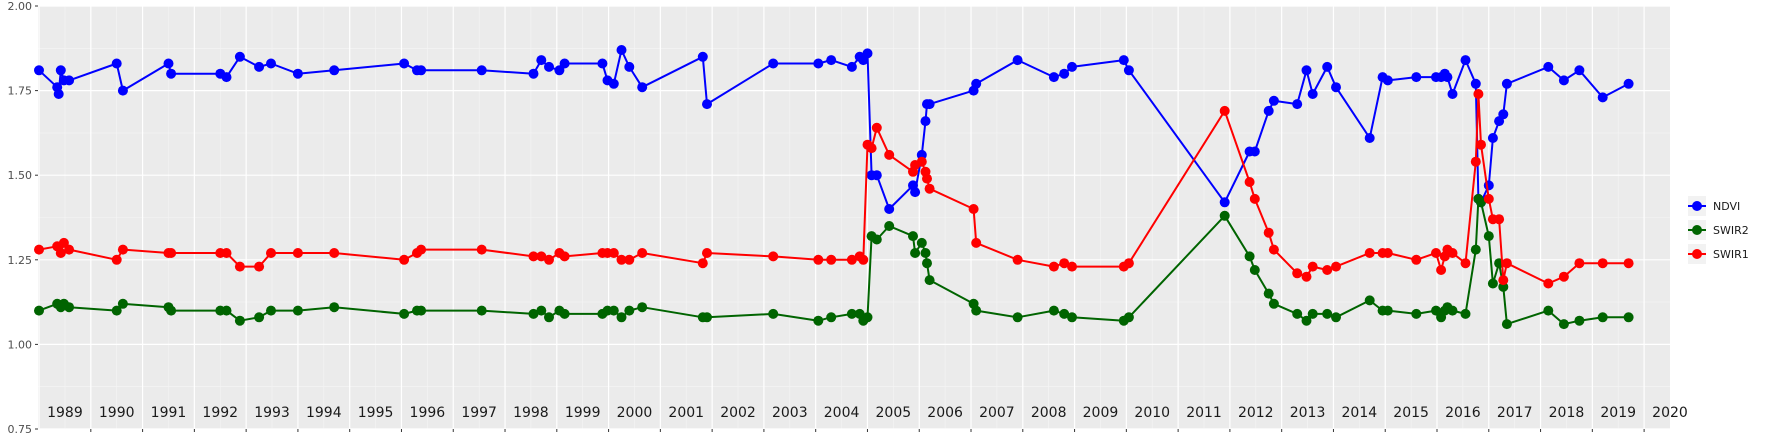 The height and width of the screenshot is (442, 1773). Describe the element at coordinates (686, 413) in the screenshot. I see `x-tick-label: 2001` at that location.